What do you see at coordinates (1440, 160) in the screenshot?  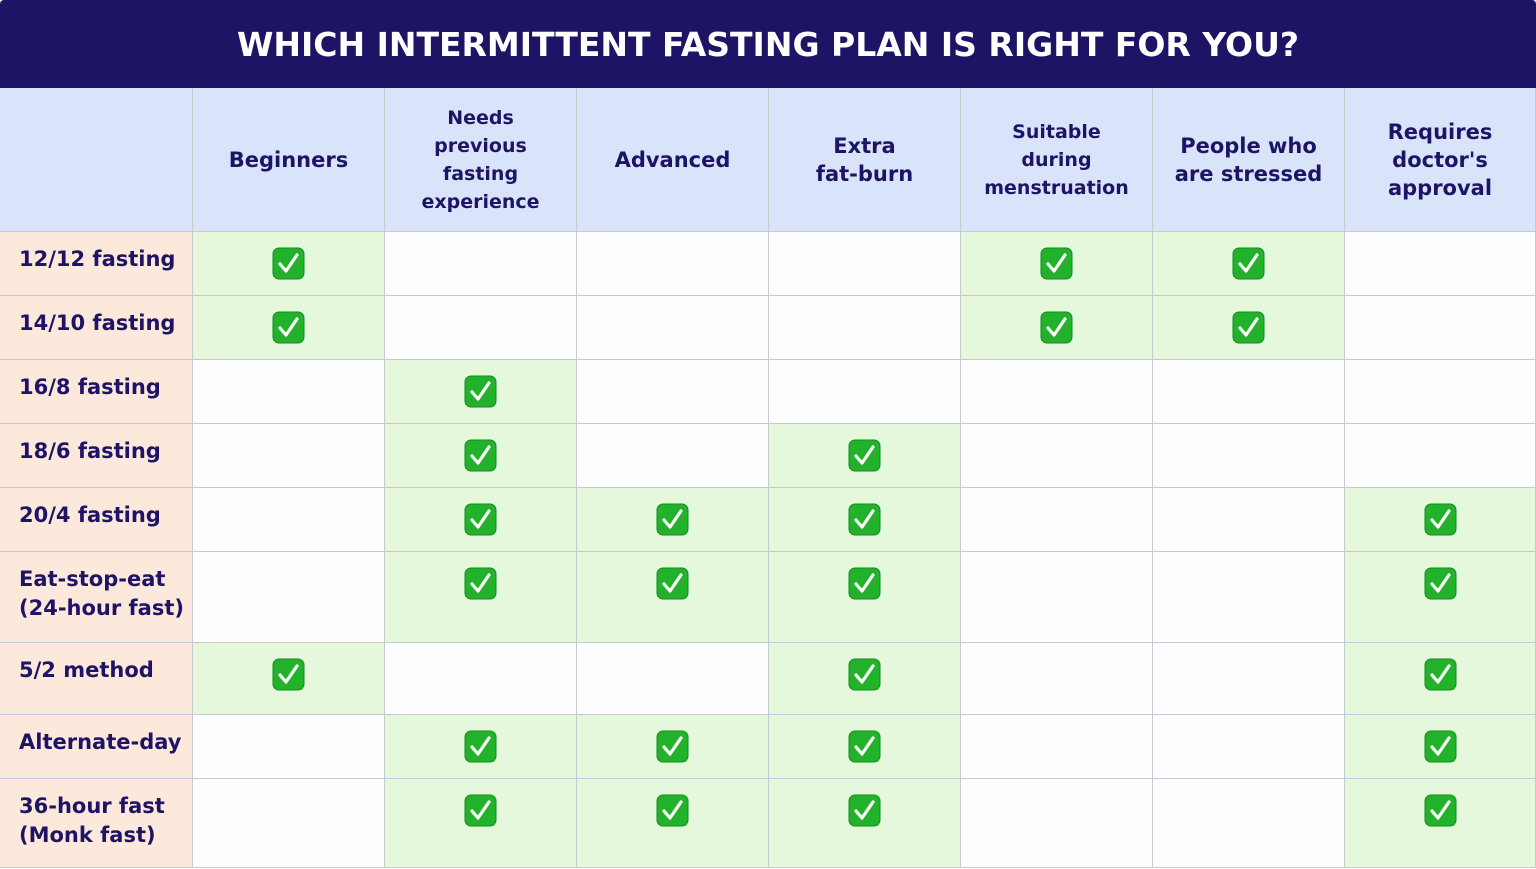 I see `column-header: Requires doctor's approval` at bounding box center [1440, 160].